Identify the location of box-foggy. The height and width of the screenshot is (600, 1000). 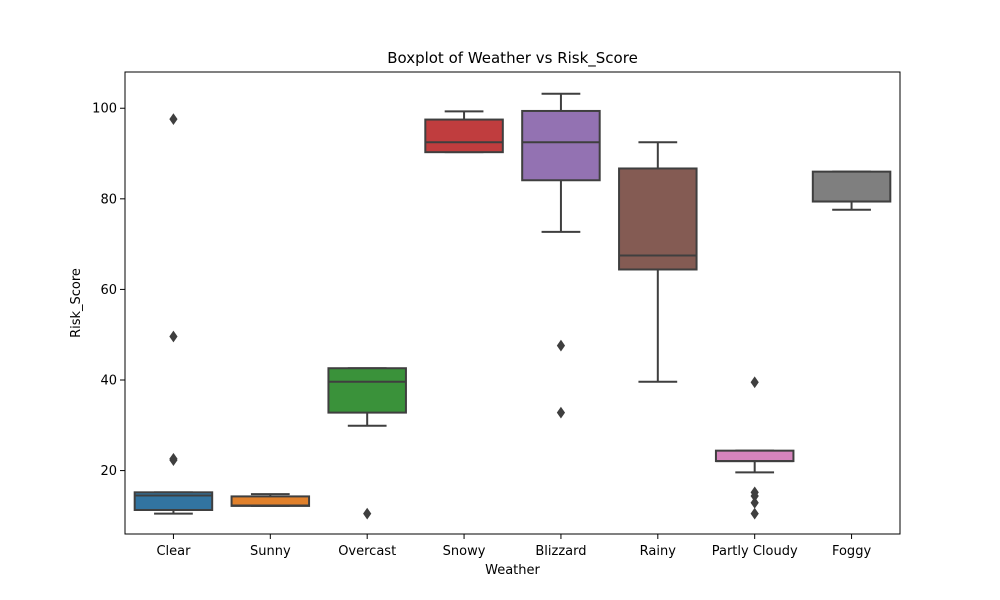
(851, 186).